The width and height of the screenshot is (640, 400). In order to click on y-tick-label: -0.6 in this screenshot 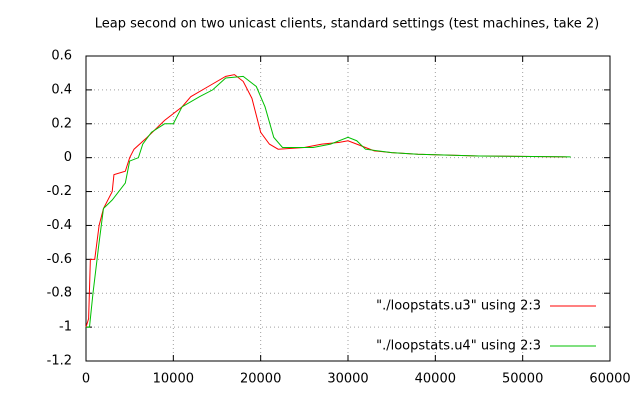, I will do `click(59, 259)`.